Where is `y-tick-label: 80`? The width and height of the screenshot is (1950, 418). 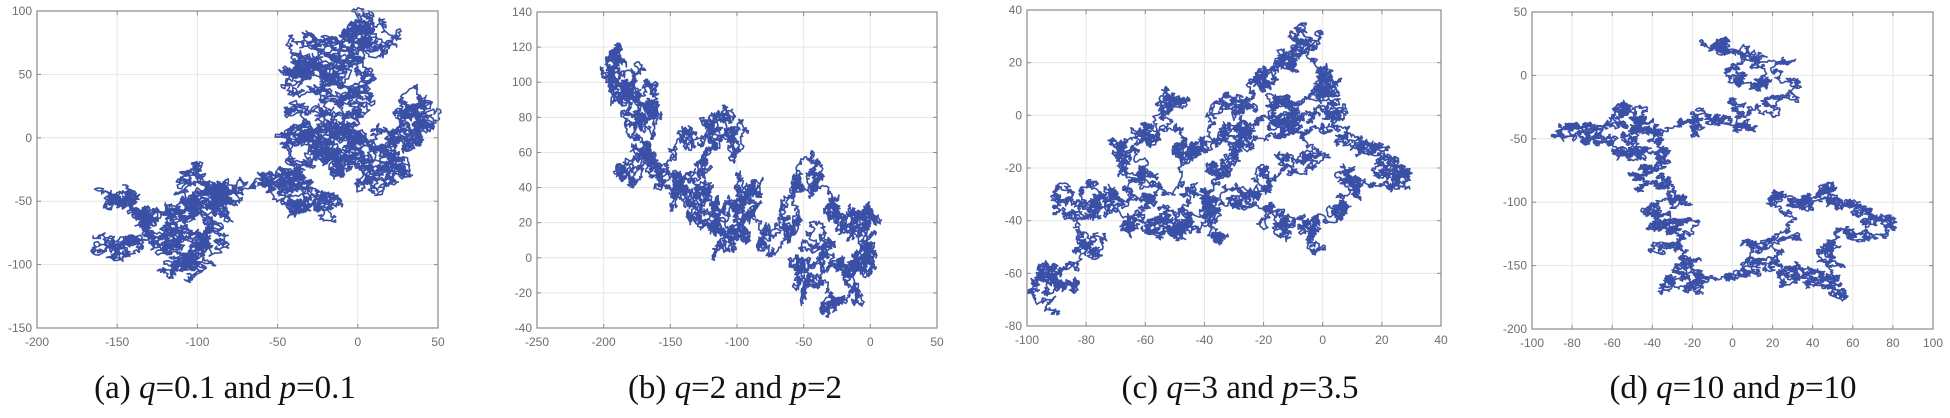
y-tick-label: 80 is located at coordinates (526, 117).